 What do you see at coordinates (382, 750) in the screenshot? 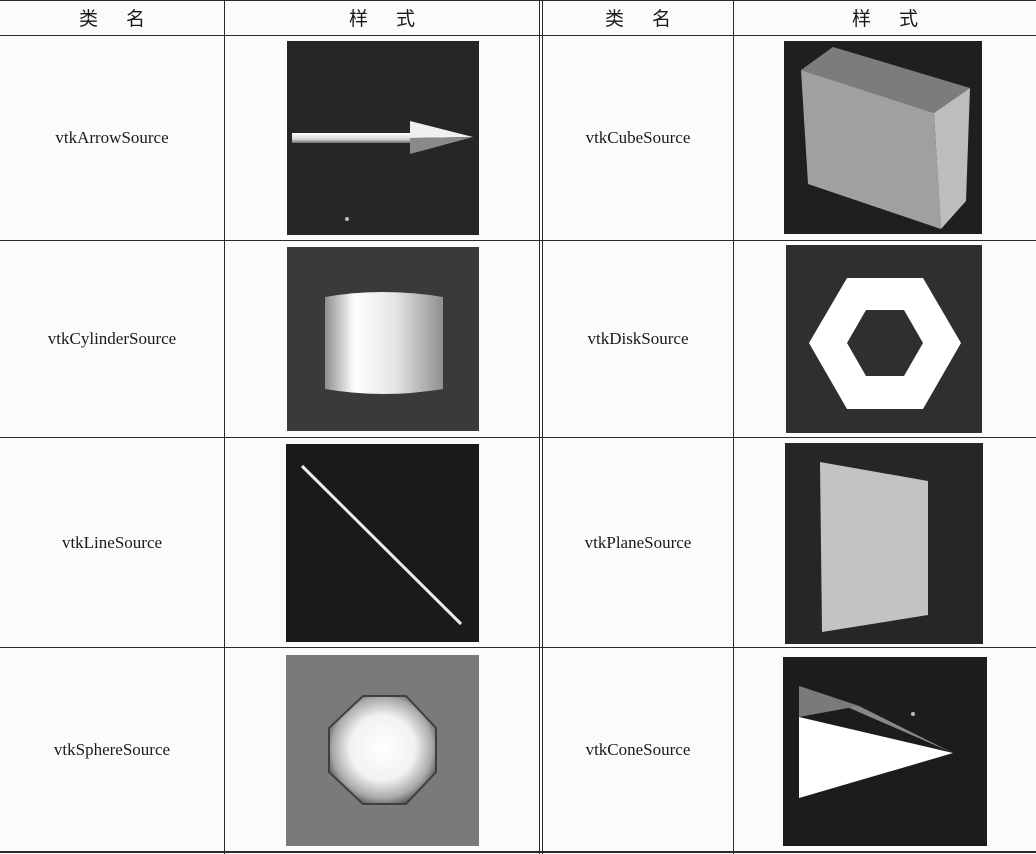
I see `sphere-source-image` at bounding box center [382, 750].